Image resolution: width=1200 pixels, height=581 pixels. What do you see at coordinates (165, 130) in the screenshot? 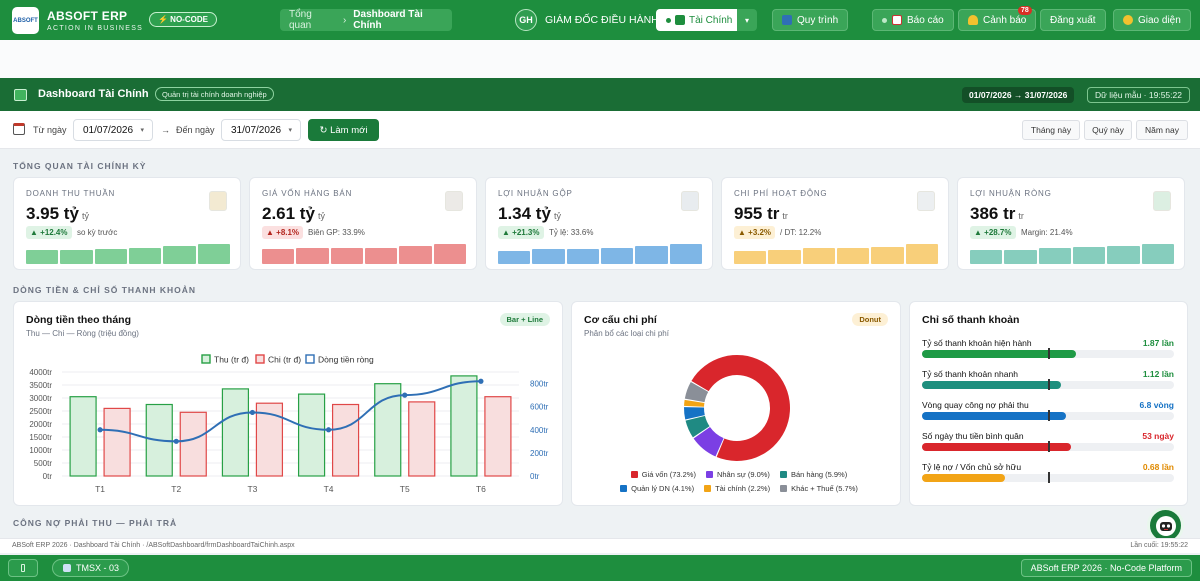
I see `arrow-icon: →` at bounding box center [165, 130].